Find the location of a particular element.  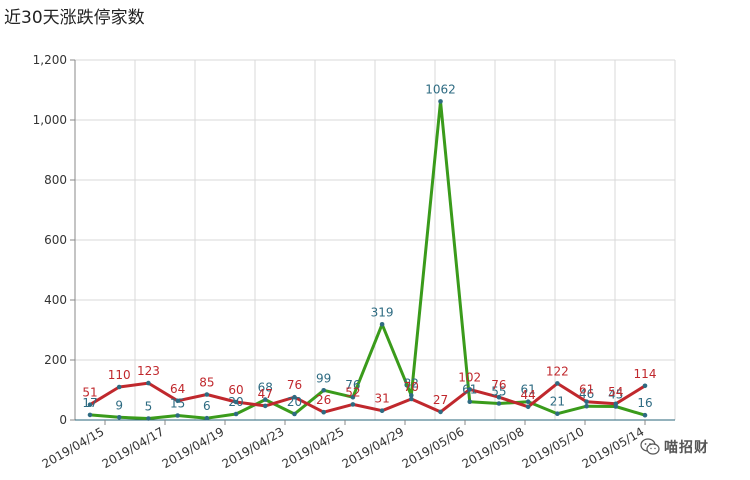

data-label: 52 is located at coordinates (352, 392).